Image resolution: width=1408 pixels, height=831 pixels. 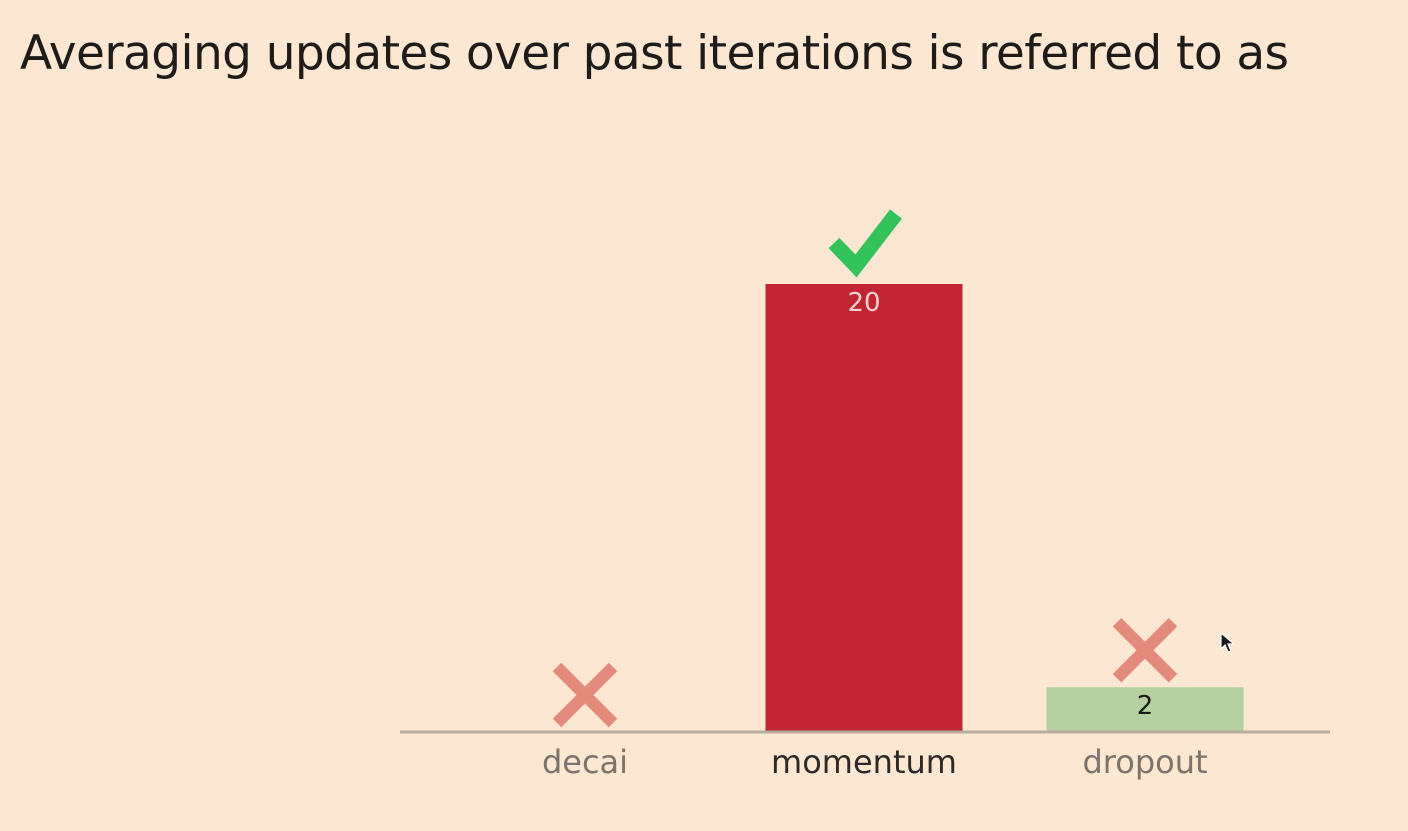 I want to click on bar-dropout, so click(x=1145, y=709).